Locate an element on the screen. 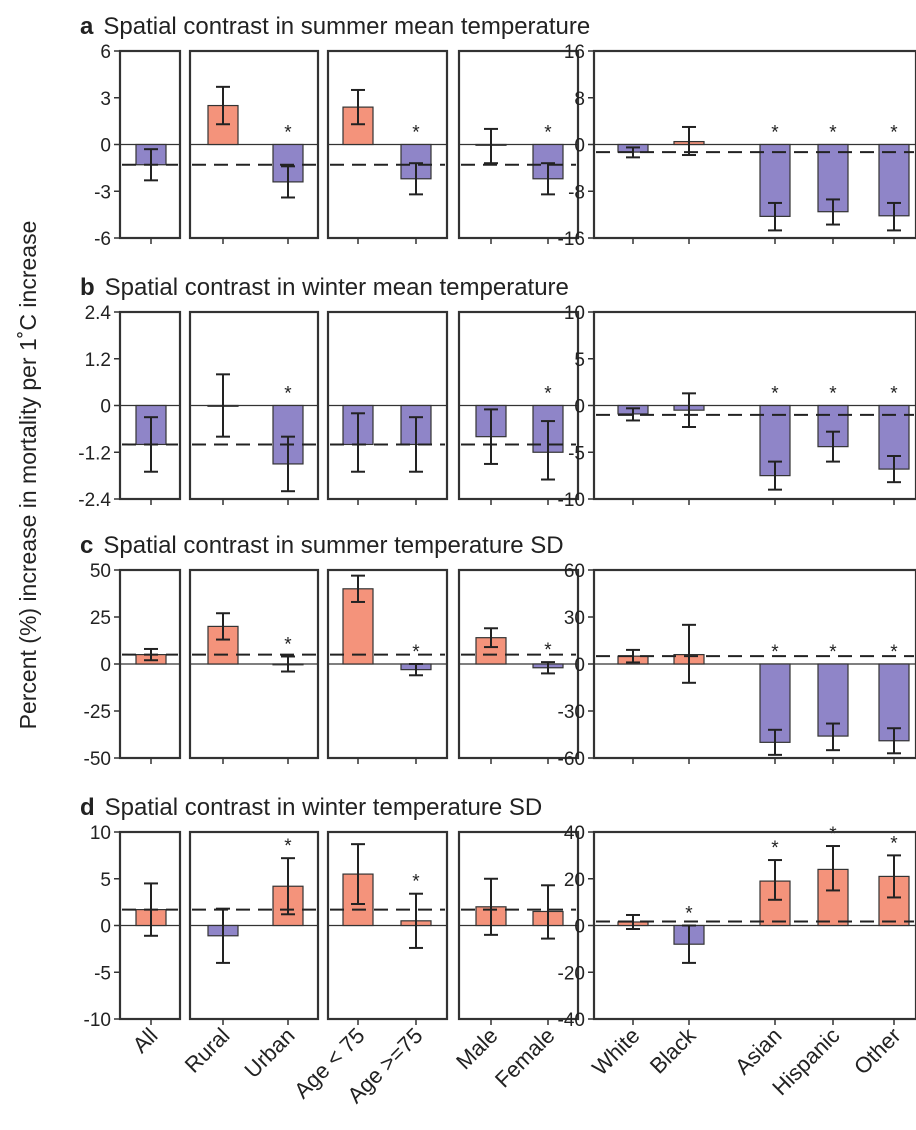  category-label-2: Urban is located at coordinates (269, 1053).